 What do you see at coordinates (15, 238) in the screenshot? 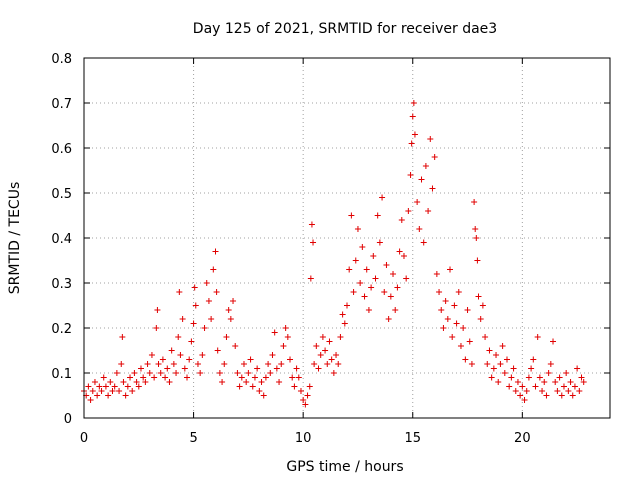
I see `y-axis-label: SRMTID / TECUs` at bounding box center [15, 238].